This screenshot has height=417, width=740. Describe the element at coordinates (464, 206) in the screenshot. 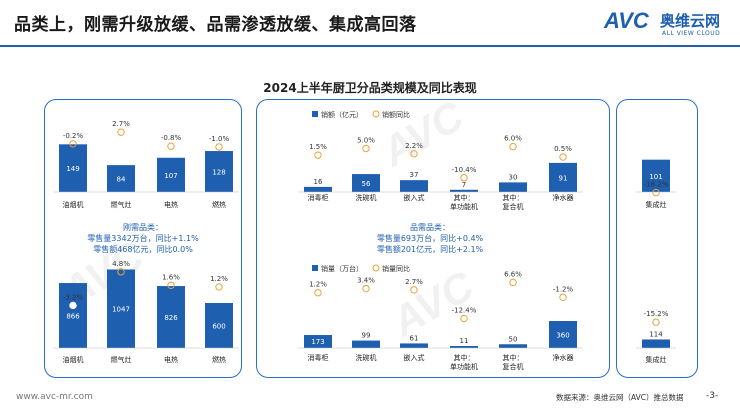

I see `category-label: 单功能机` at that location.